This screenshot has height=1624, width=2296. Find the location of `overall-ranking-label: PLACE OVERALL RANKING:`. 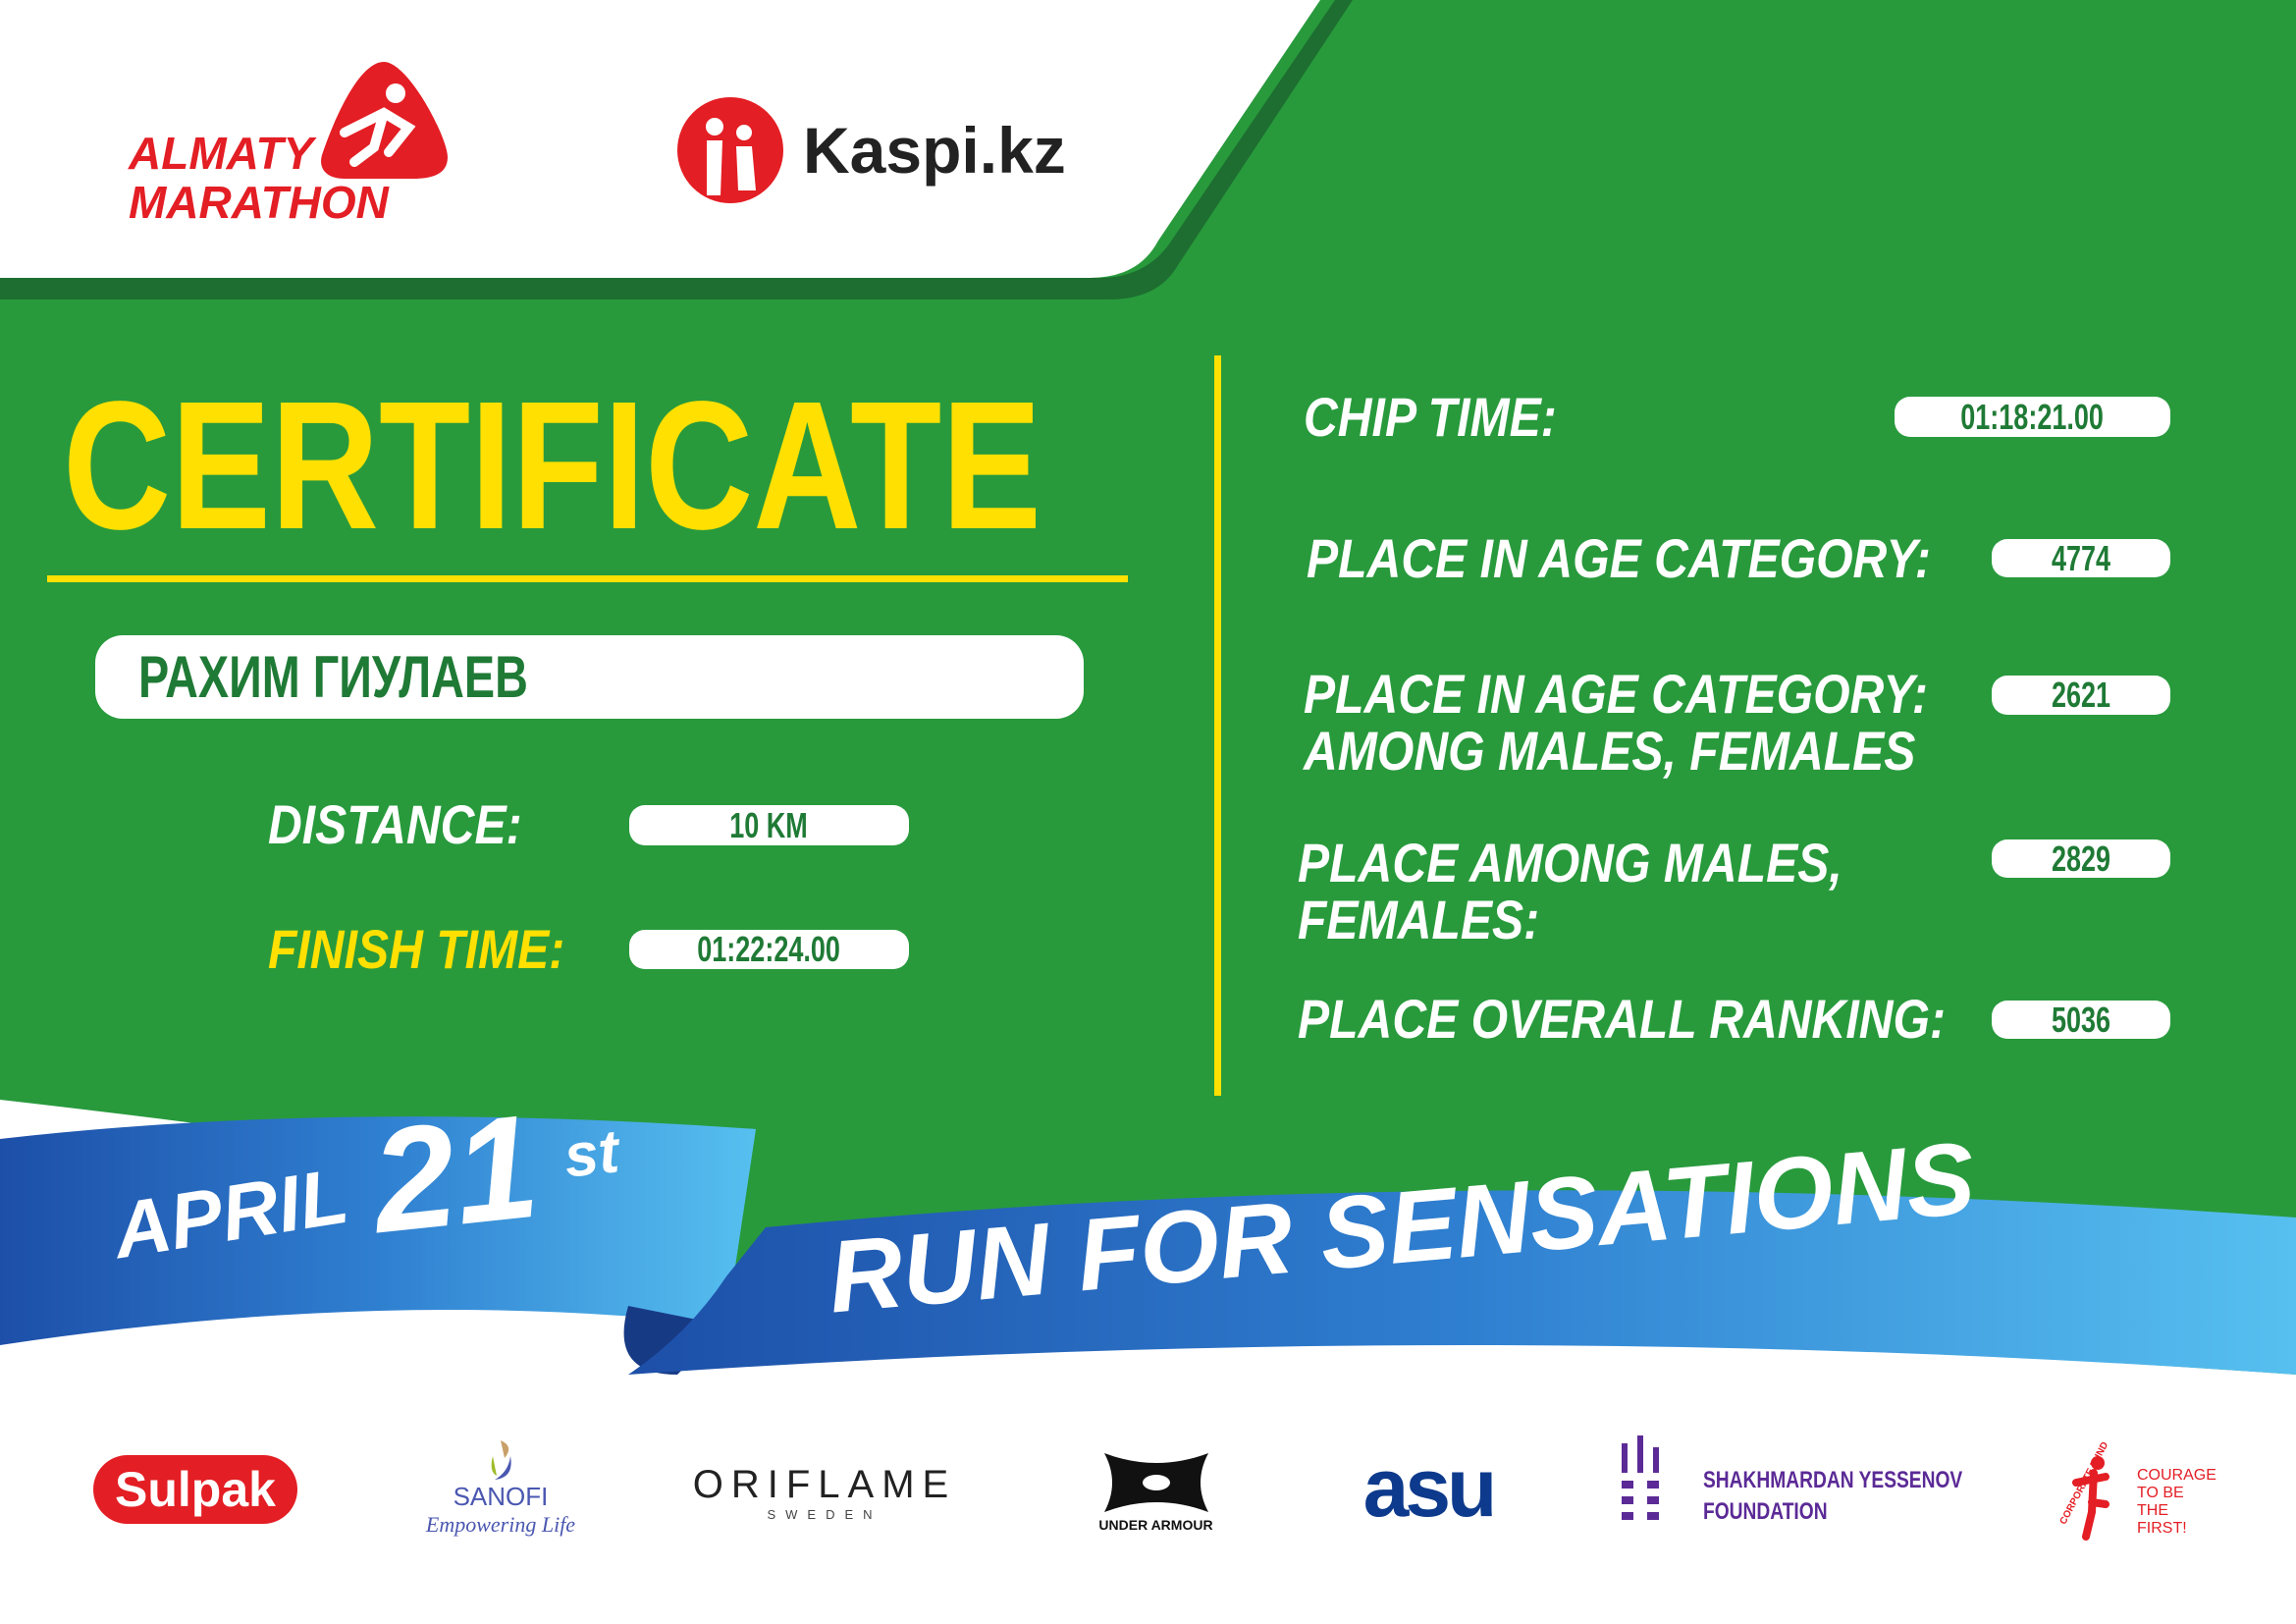

overall-ranking-label: PLACE OVERALL RANKING: is located at coordinates (1622, 1019).